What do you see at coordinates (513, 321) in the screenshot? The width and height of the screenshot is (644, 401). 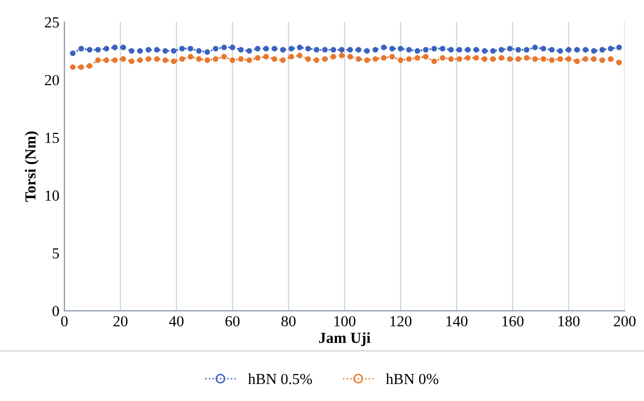 I see `x-tick-label: 160` at bounding box center [513, 321].